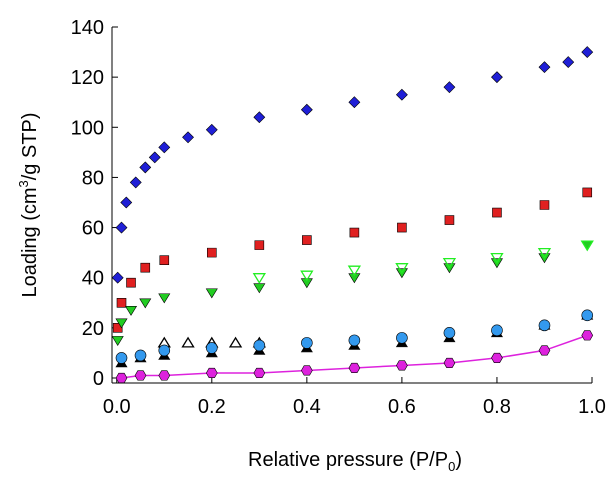  What do you see at coordinates (93, 279) in the screenshot?
I see `y-tick-label: 40` at bounding box center [93, 279].